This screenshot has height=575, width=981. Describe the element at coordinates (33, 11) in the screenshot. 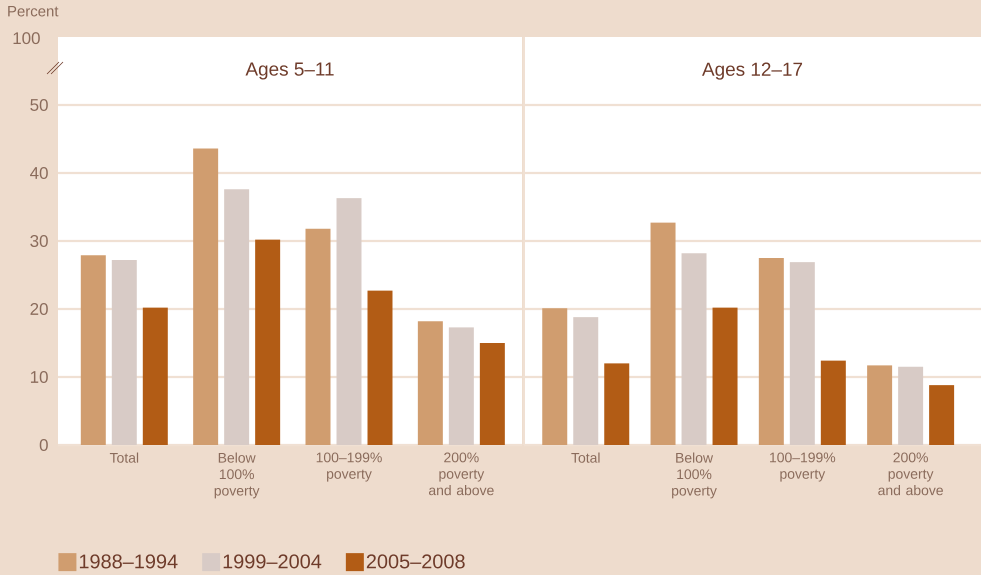

I see `y-axis-title: Percent` at that location.